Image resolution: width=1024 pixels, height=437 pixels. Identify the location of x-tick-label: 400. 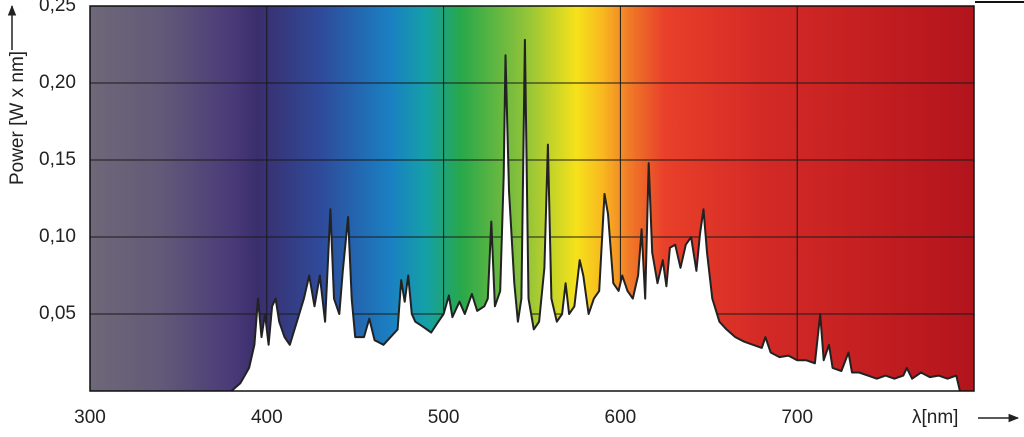
(267, 417).